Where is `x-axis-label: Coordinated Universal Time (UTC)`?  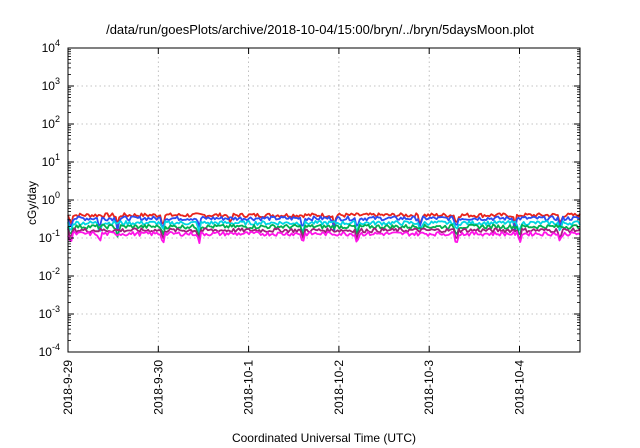
x-axis-label: Coordinated Universal Time (UTC) is located at coordinates (324, 438).